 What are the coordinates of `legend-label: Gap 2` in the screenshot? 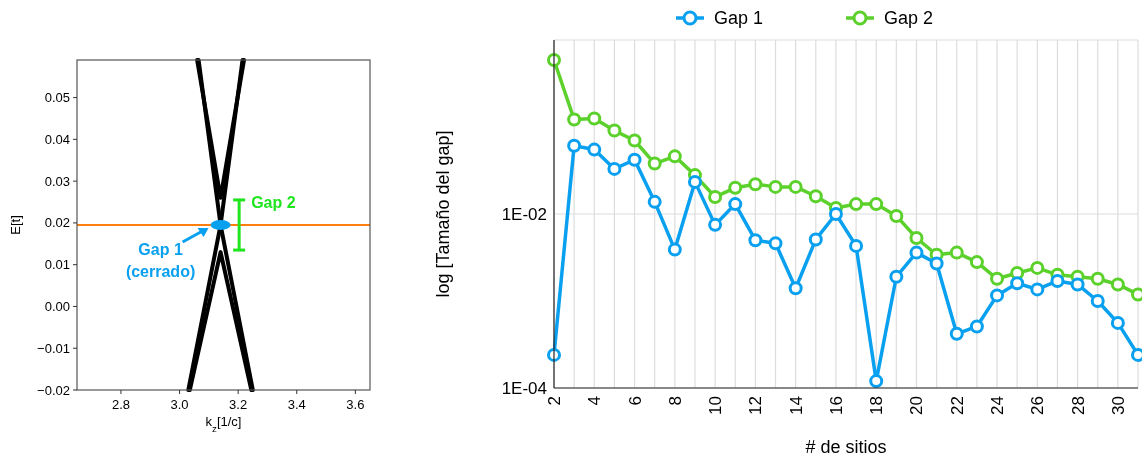 It's located at (909, 18).